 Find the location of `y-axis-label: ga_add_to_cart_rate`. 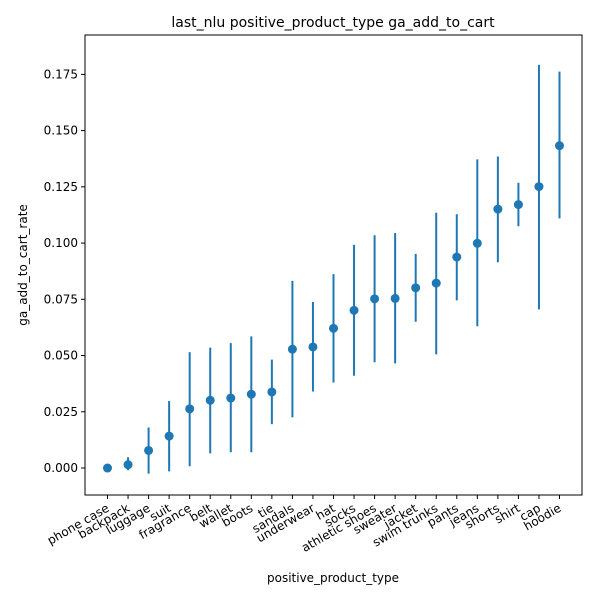

y-axis-label: ga_add_to_cart_rate is located at coordinates (23, 265).